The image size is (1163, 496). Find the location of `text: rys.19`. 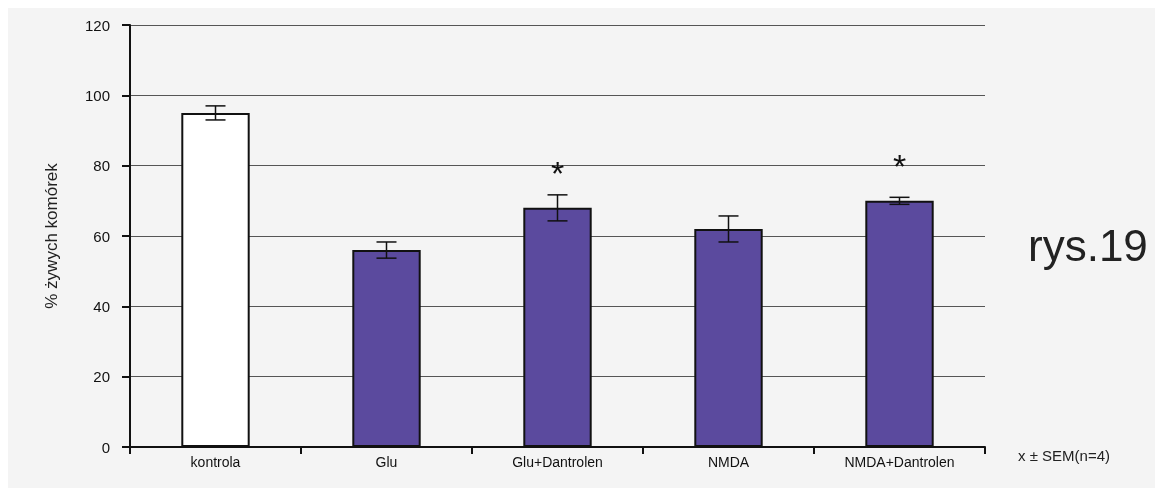

text: rys.19 is located at coordinates (1088, 245).